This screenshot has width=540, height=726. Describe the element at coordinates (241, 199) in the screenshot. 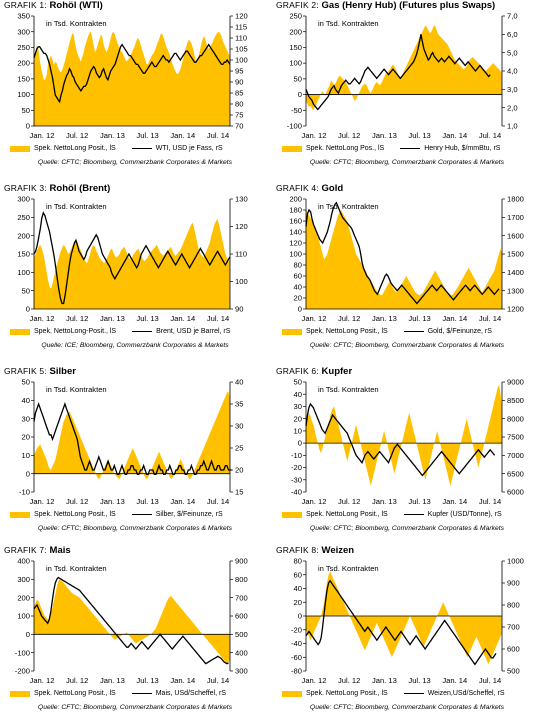

I see `tick-label-right: 130` at that location.